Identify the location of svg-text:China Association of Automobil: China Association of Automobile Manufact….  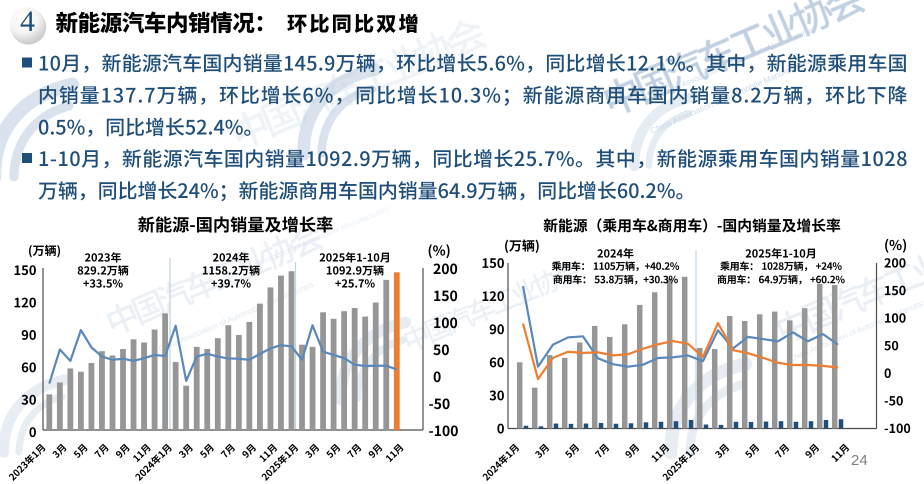
(855, 327).